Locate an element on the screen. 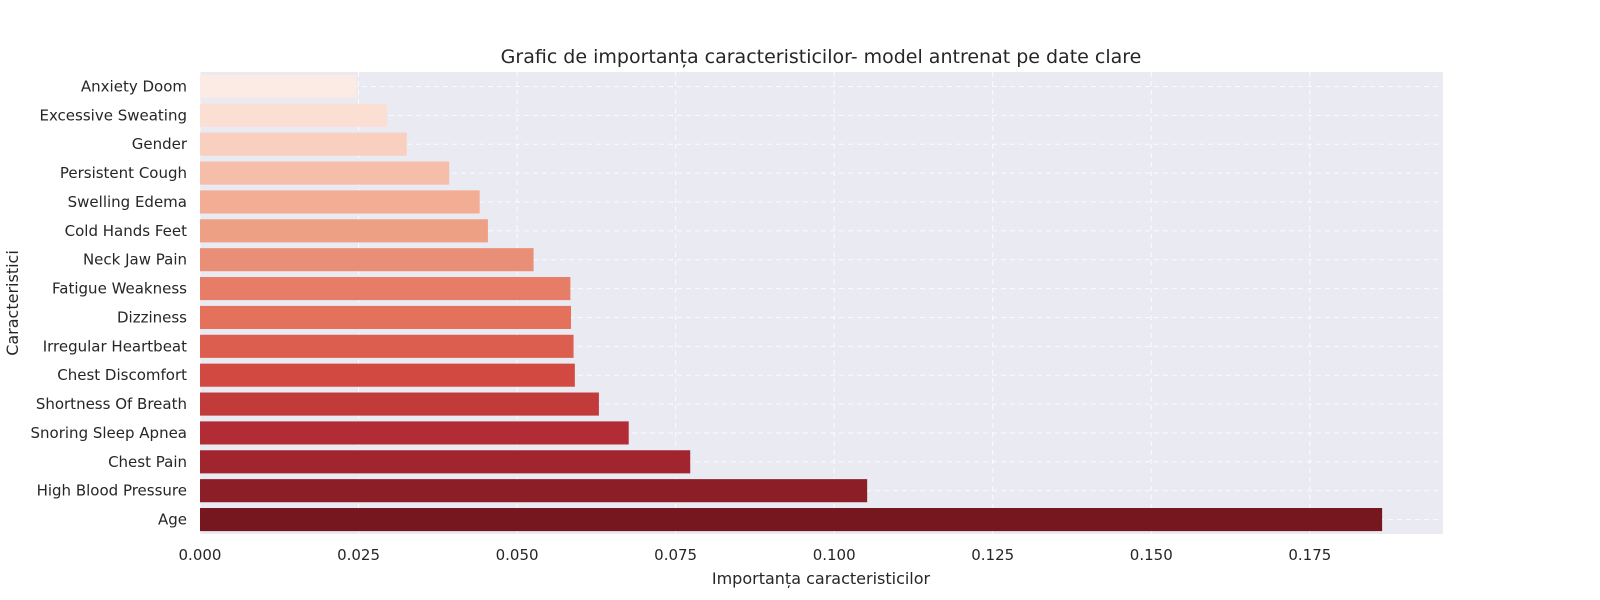  x-tick-label: 0.100 is located at coordinates (834, 555).